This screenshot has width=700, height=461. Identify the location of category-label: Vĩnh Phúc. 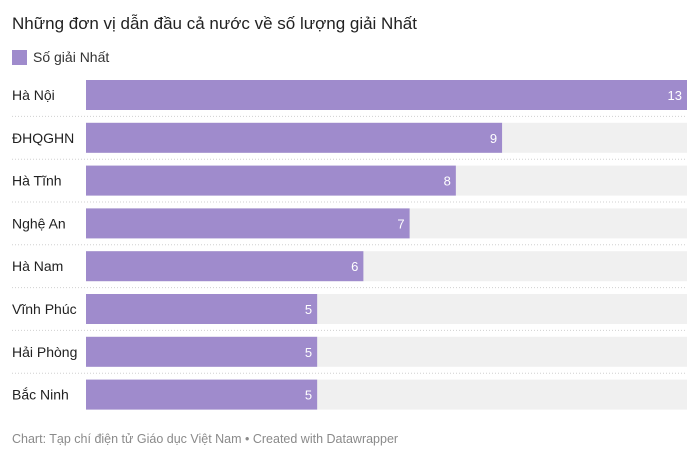
(44, 309).